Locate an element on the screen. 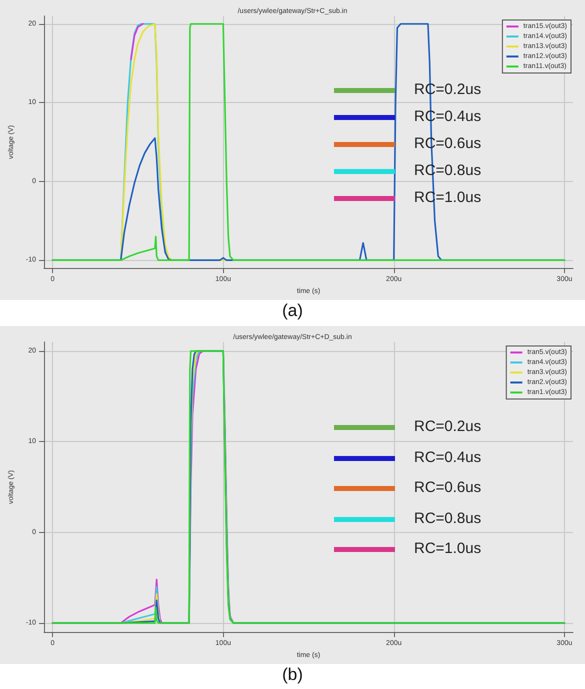 Image resolution: width=585 pixels, height=689 pixels. annotation: RC=0.2us is located at coordinates (448, 427).